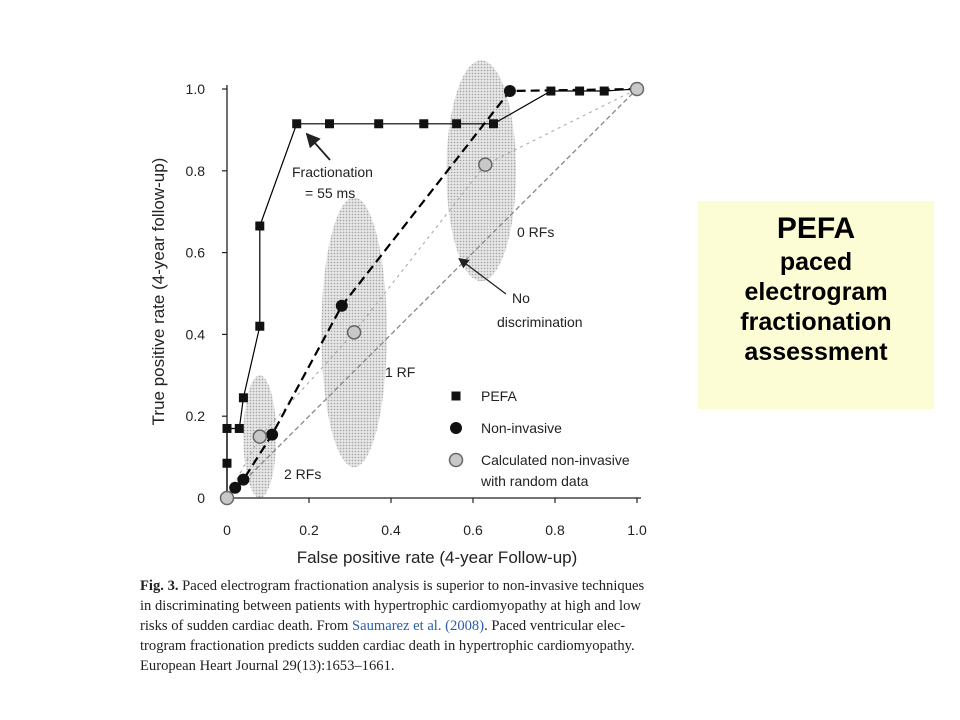 This screenshot has height=720, width=960. Describe the element at coordinates (540, 322) in the screenshot. I see `annotation-no-discrimination: discrimination` at that location.